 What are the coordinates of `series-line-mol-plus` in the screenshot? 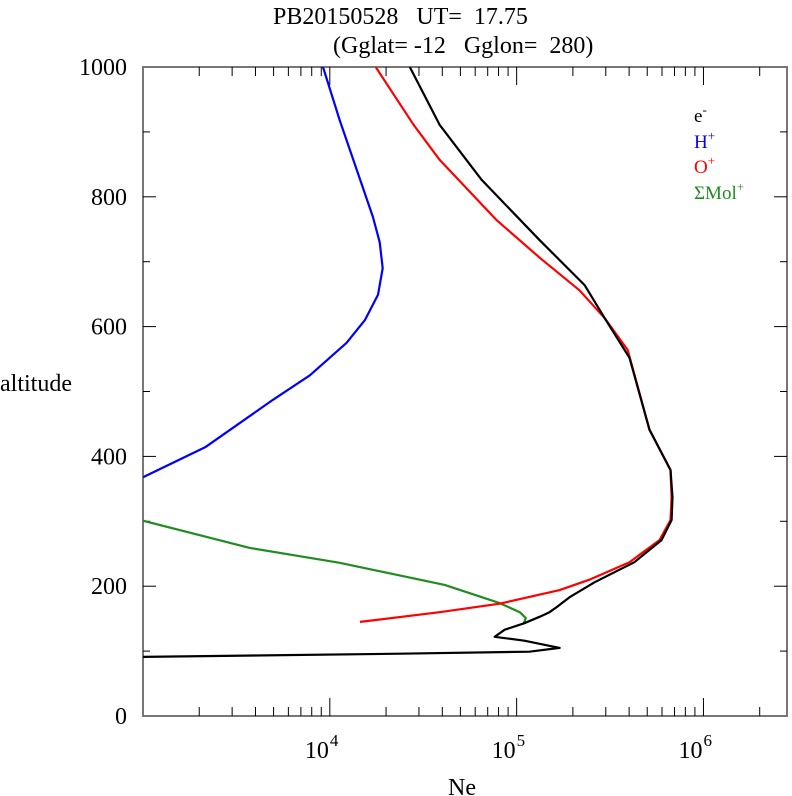 It's located at (335, 572).